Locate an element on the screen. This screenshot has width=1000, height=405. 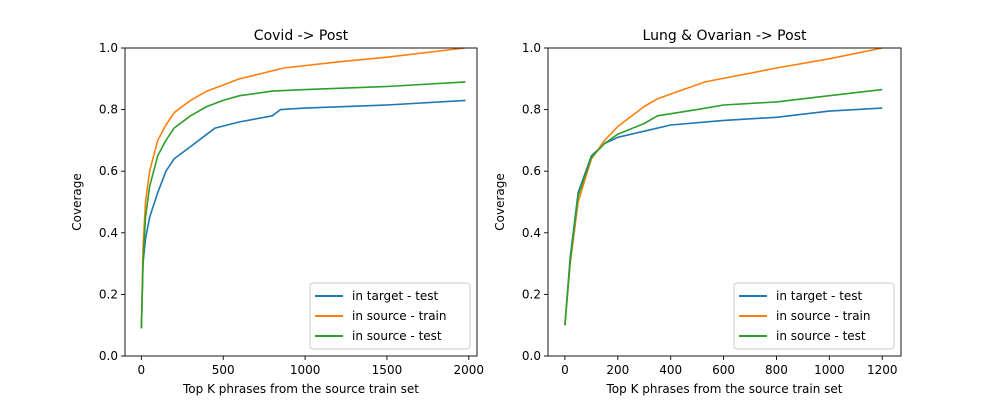
x-tick-label: 800 is located at coordinates (776, 370).